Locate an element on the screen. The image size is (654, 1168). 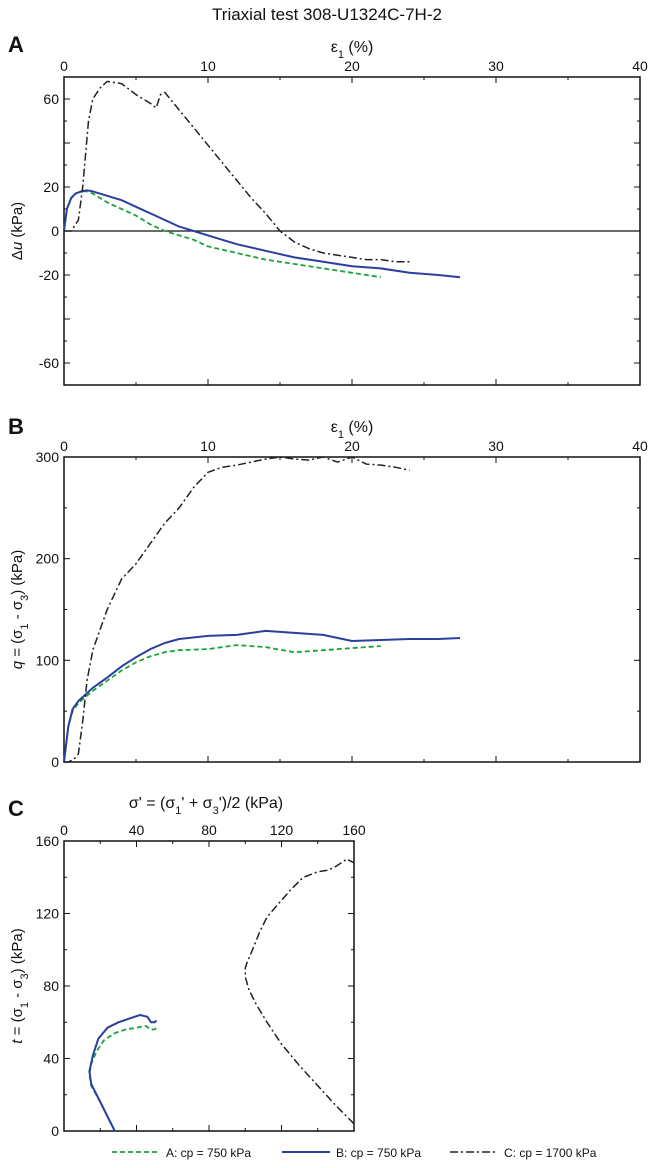
label-fragment: q is located at coordinates (17, 664).